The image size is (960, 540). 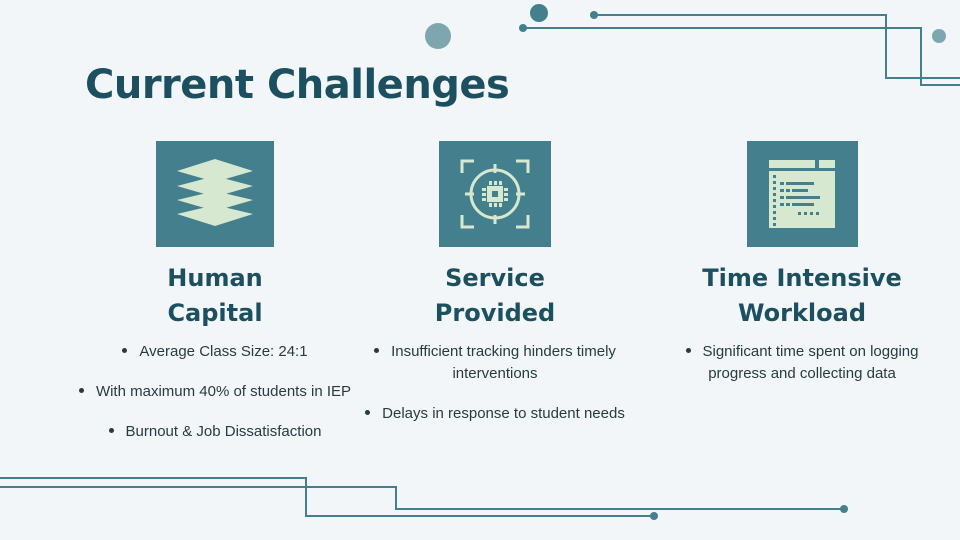 I want to click on heading-line: Human, so click(x=215, y=278).